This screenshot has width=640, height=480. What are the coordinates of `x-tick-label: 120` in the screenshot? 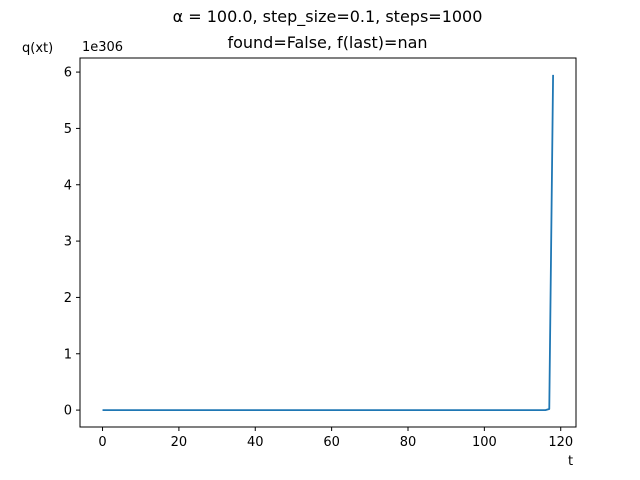 It's located at (560, 442).